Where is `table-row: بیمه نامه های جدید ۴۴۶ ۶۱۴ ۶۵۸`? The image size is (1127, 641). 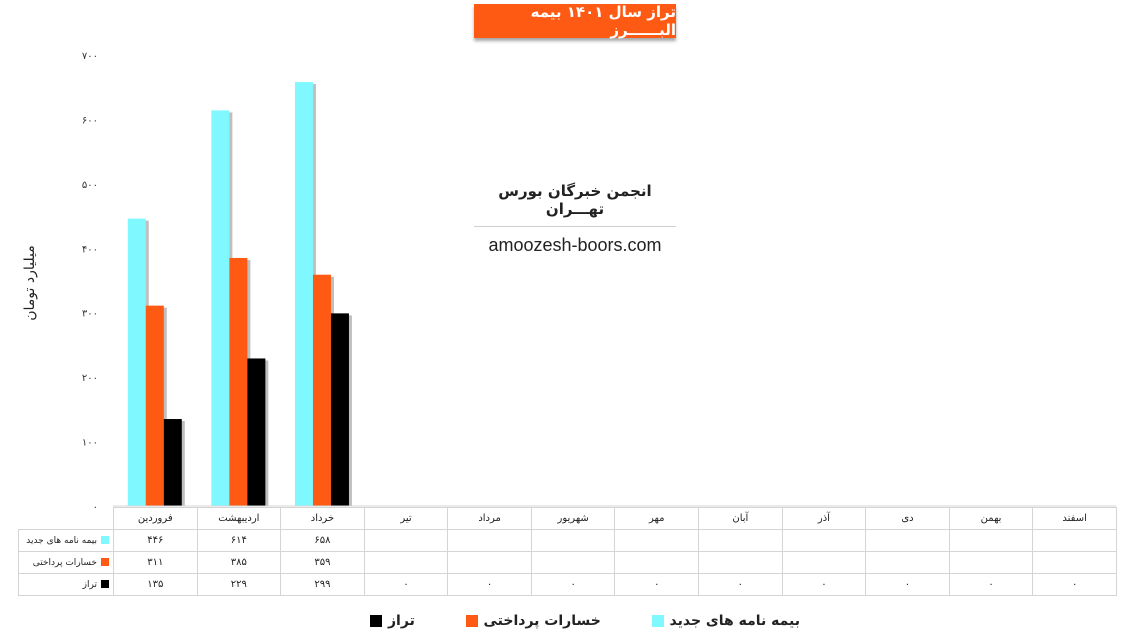
table-row: بیمه نامه های جدید ۴۴۶ ۶۱۴ ۶۵۸ is located at coordinates (567, 540).